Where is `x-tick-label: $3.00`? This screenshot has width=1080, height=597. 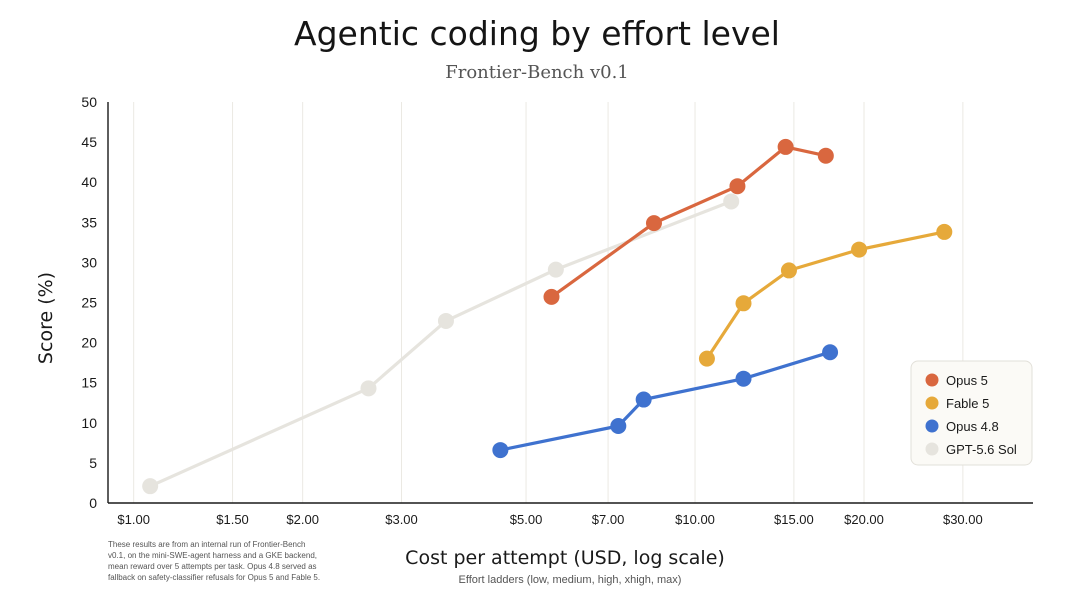 x-tick-label: $3.00 is located at coordinates (401, 519).